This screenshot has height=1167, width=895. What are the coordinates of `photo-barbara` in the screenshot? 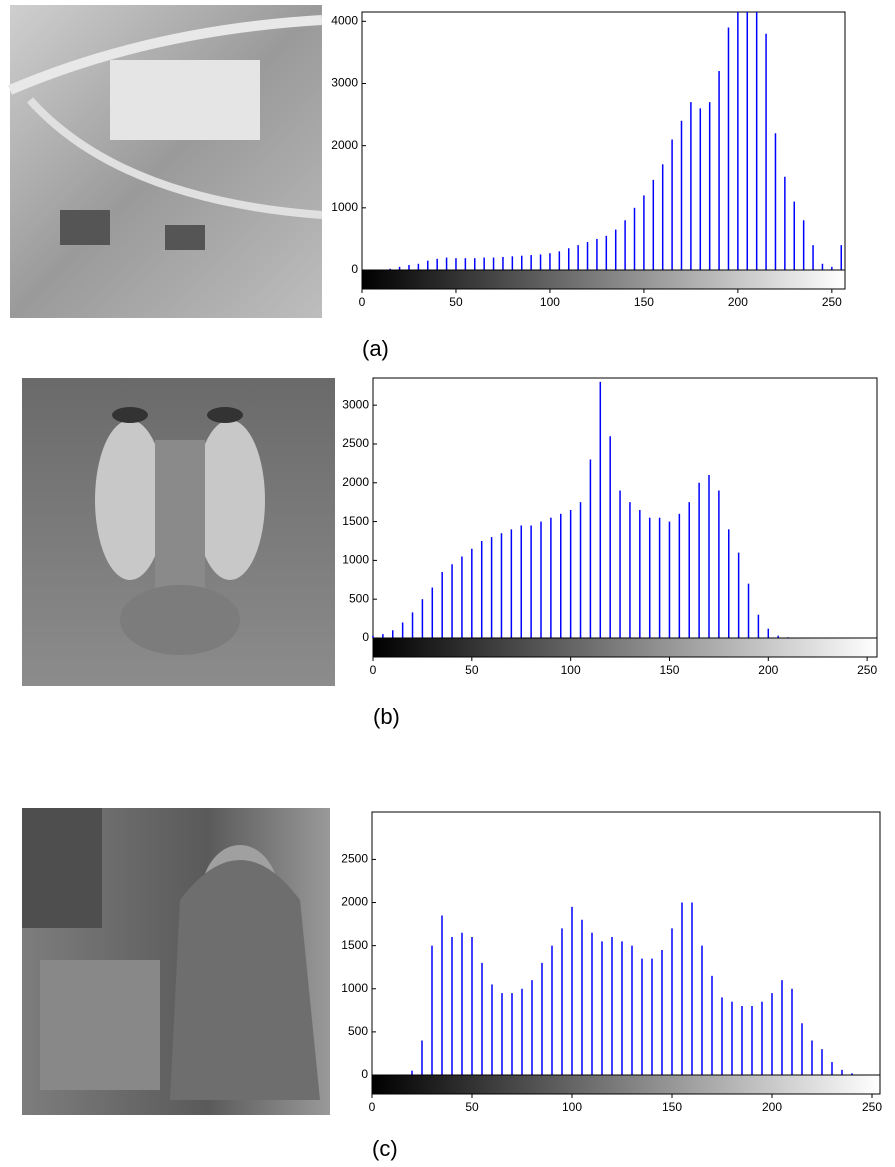 It's located at (176, 961).